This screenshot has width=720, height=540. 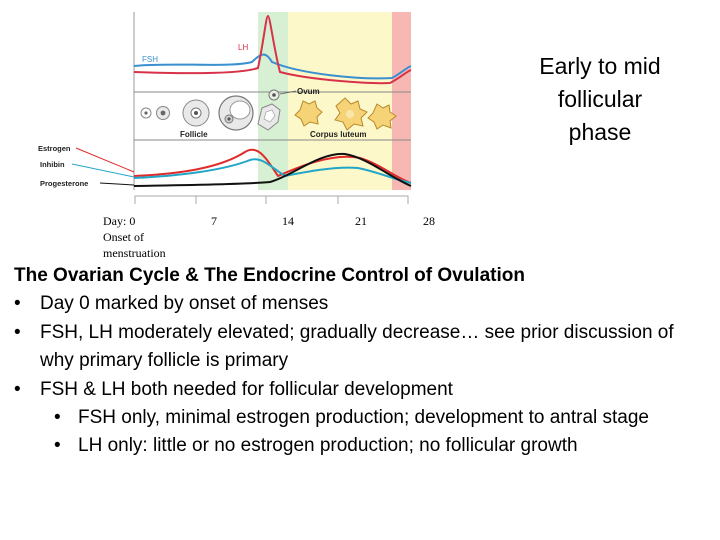 I want to click on day-tick-marks, so click(x=271, y=199).